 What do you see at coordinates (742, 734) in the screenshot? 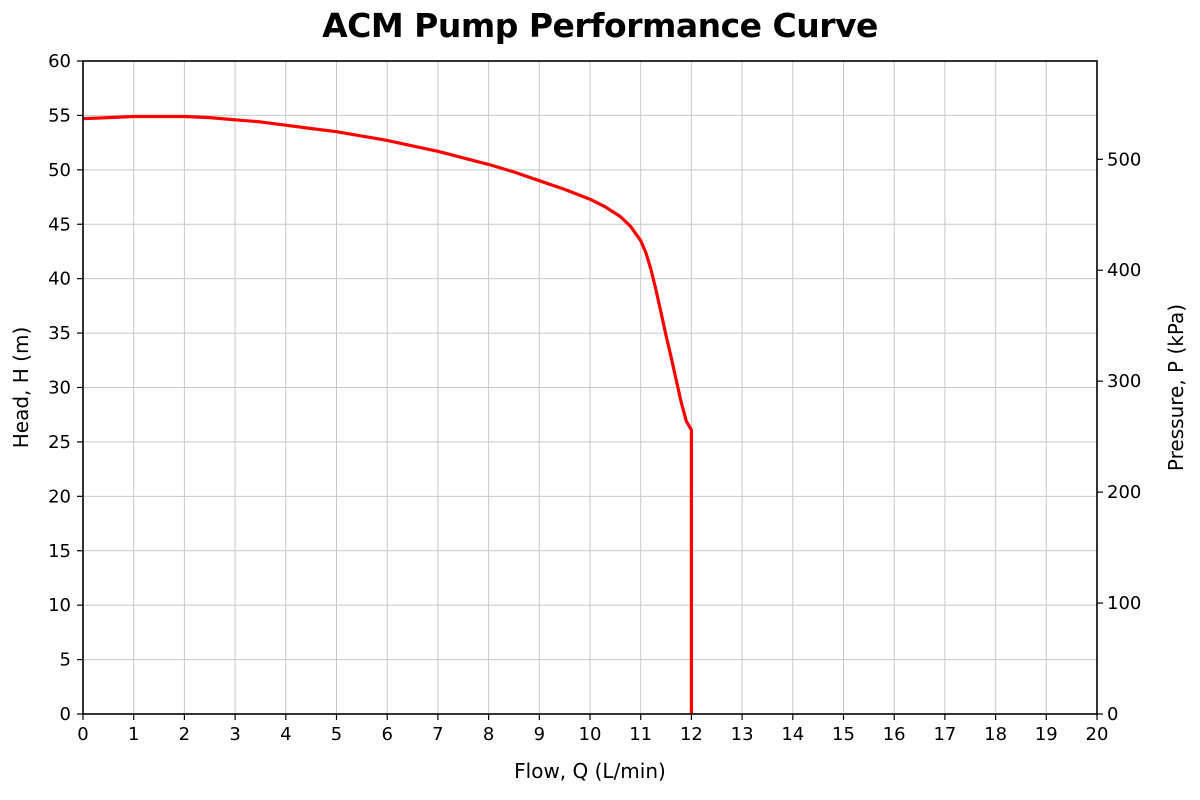
I see `x-tick-label: 13` at bounding box center [742, 734].